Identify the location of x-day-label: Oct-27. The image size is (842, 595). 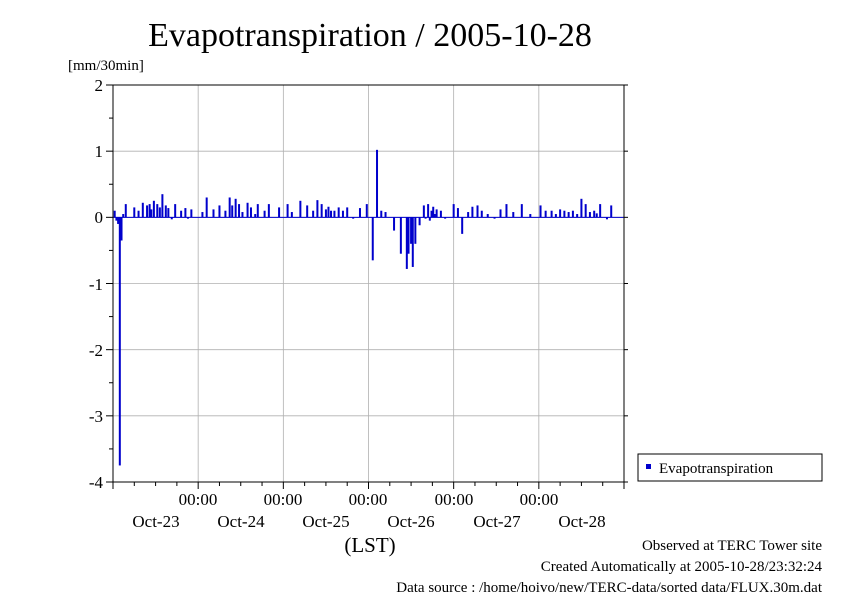
(497, 521).